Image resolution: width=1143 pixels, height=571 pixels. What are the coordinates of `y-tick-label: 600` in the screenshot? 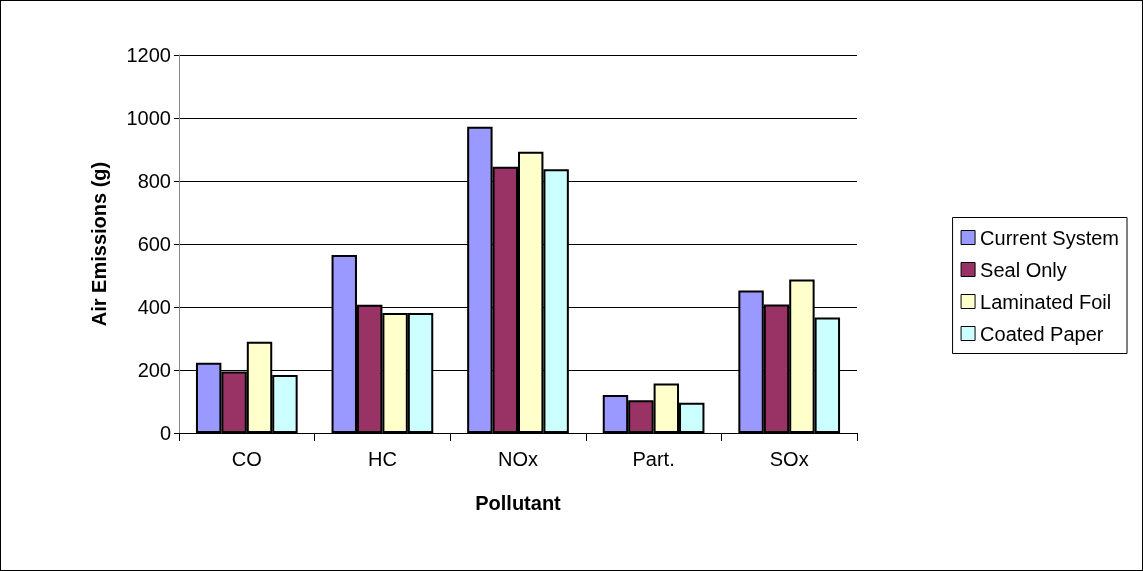 It's located at (154, 244).